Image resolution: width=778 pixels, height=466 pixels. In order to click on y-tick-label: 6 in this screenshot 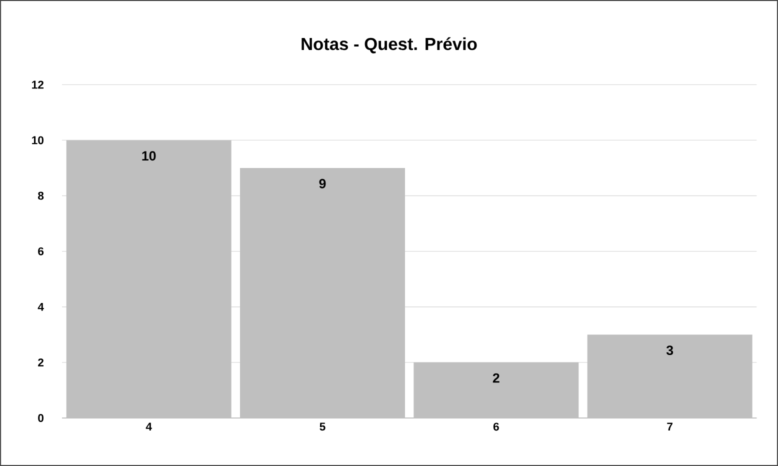, I will do `click(41, 251)`.